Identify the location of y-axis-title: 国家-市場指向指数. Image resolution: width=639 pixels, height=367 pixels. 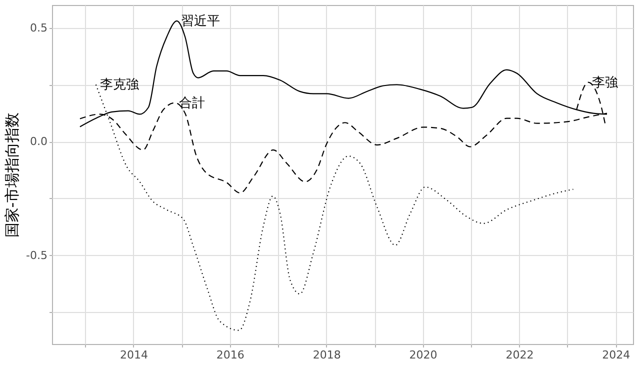
(12, 175).